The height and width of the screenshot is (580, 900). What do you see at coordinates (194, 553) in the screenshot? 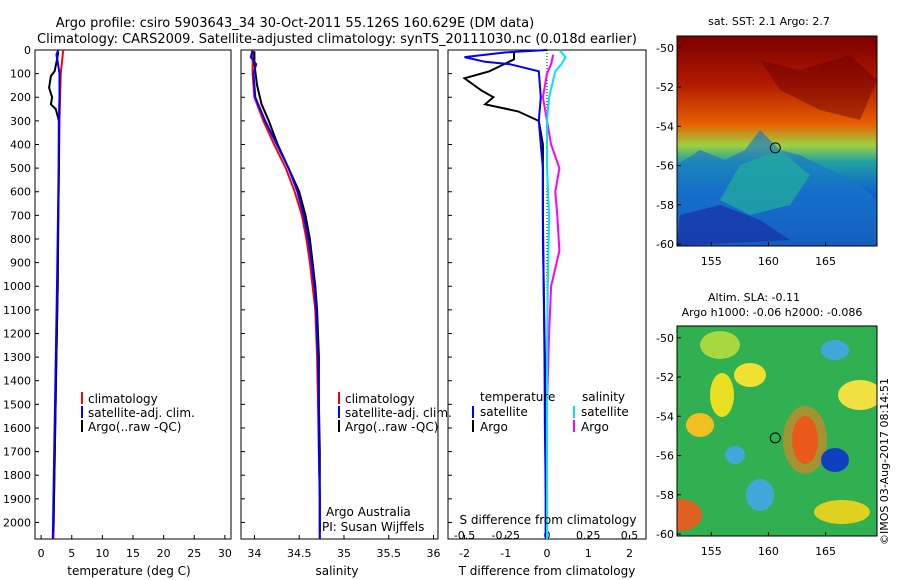
I see `x-tick-label: 25` at bounding box center [194, 553].